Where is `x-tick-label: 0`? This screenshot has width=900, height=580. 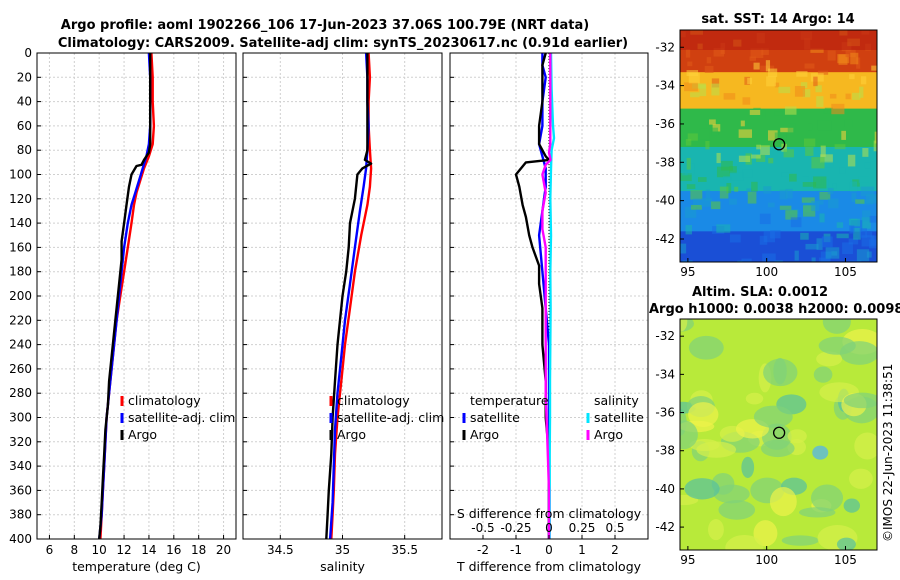 x-tick-label: 0 is located at coordinates (549, 550).